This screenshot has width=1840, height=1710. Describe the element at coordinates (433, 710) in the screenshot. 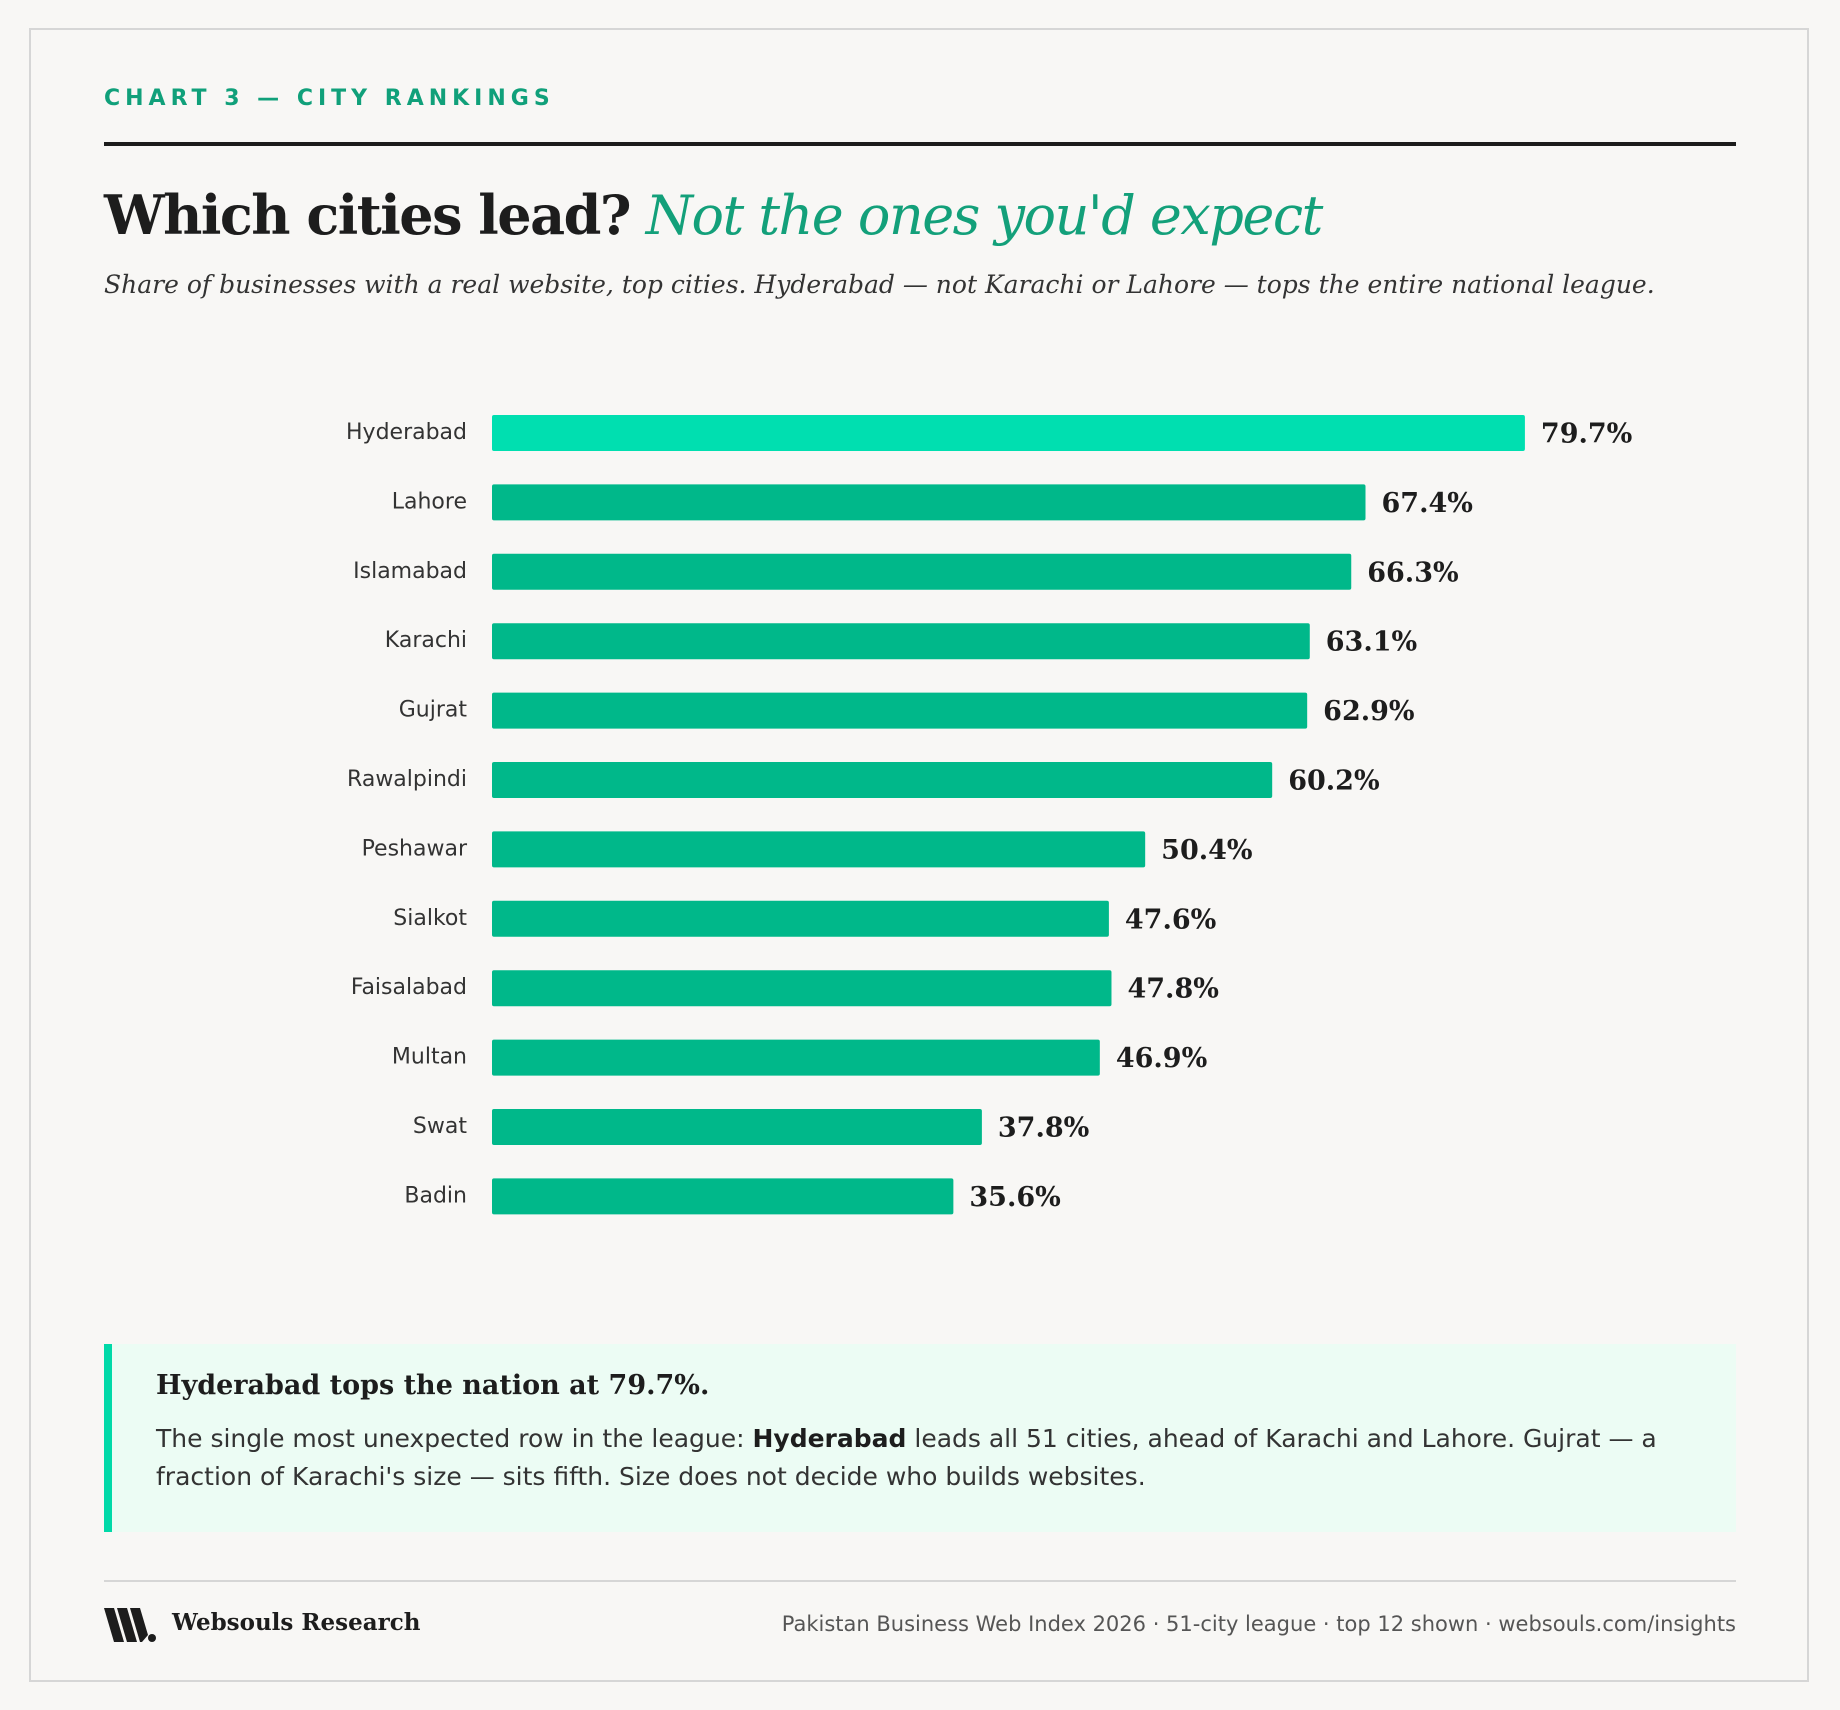

I see `category-label: Gujrat` at that location.